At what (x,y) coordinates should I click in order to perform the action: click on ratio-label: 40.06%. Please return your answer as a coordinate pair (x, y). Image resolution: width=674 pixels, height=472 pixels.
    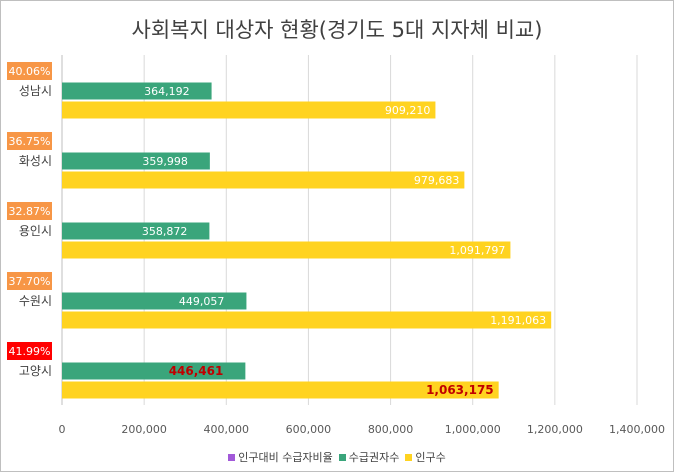
    Looking at the image, I should click on (30, 71).